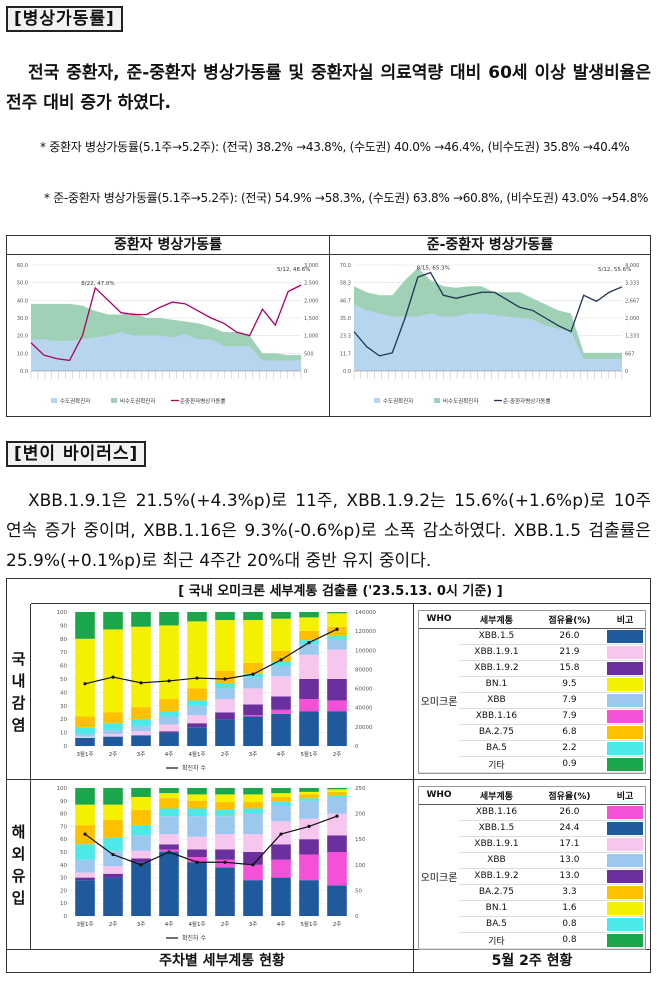  I want to click on lineage-name: BN.1, so click(496, 908).